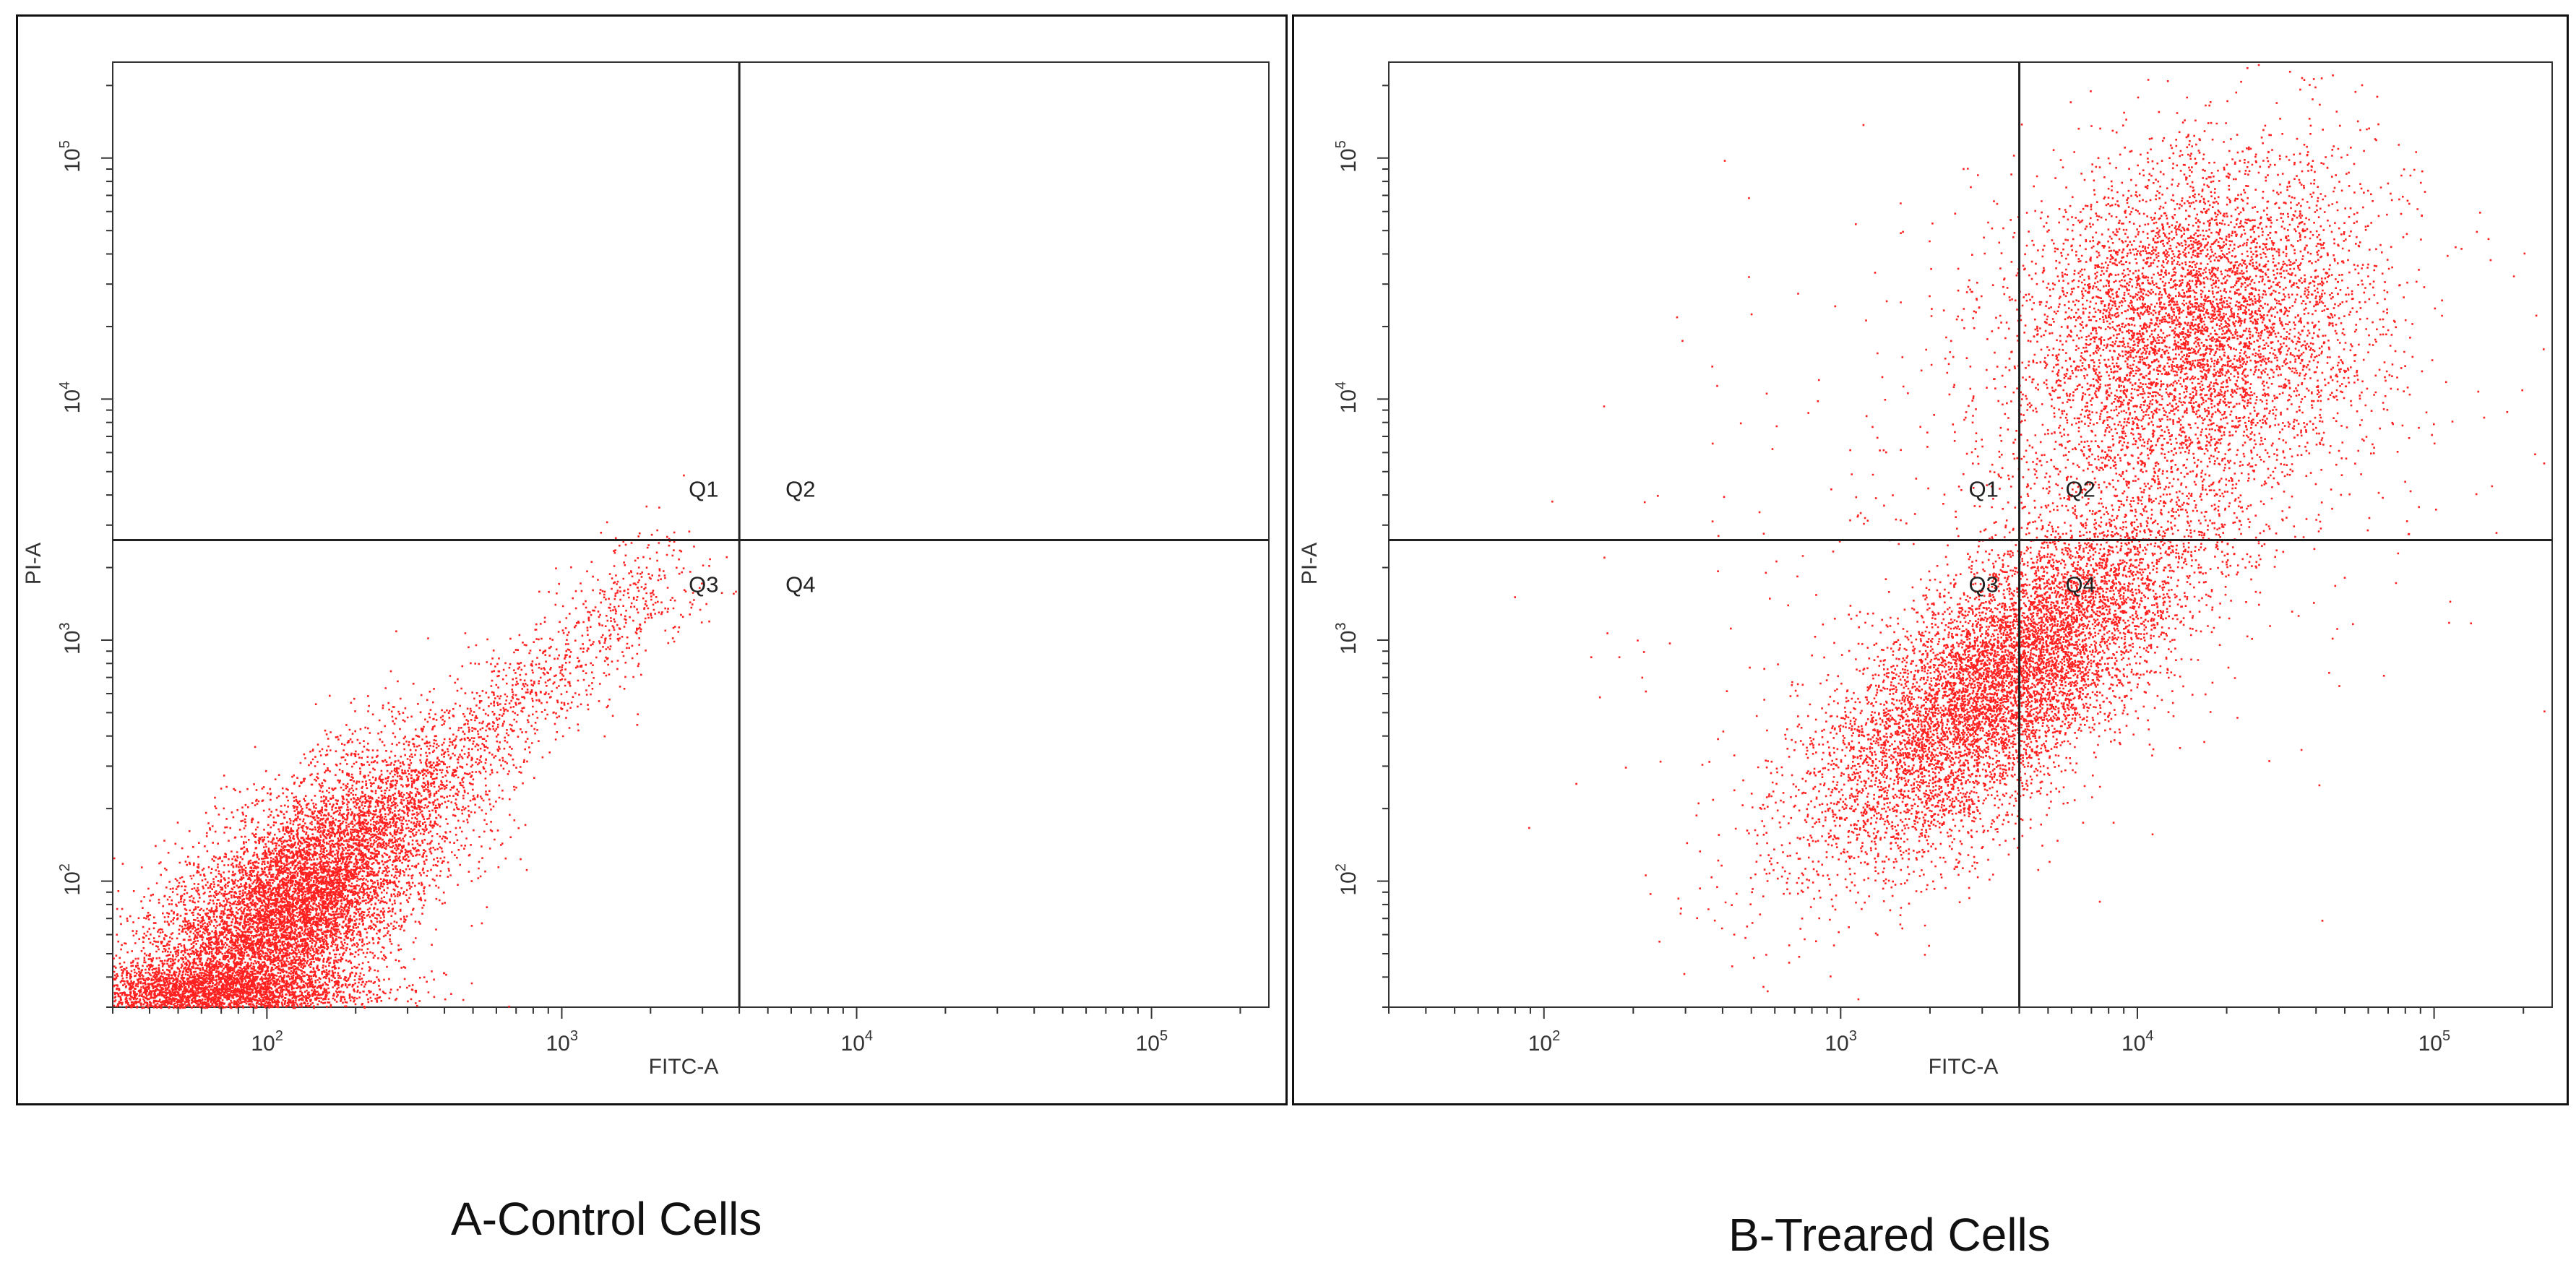 Image resolution: width=2576 pixels, height=1281 pixels. What do you see at coordinates (606, 1219) in the screenshot?
I see `caption-control-cells: A-Control Cells` at bounding box center [606, 1219].